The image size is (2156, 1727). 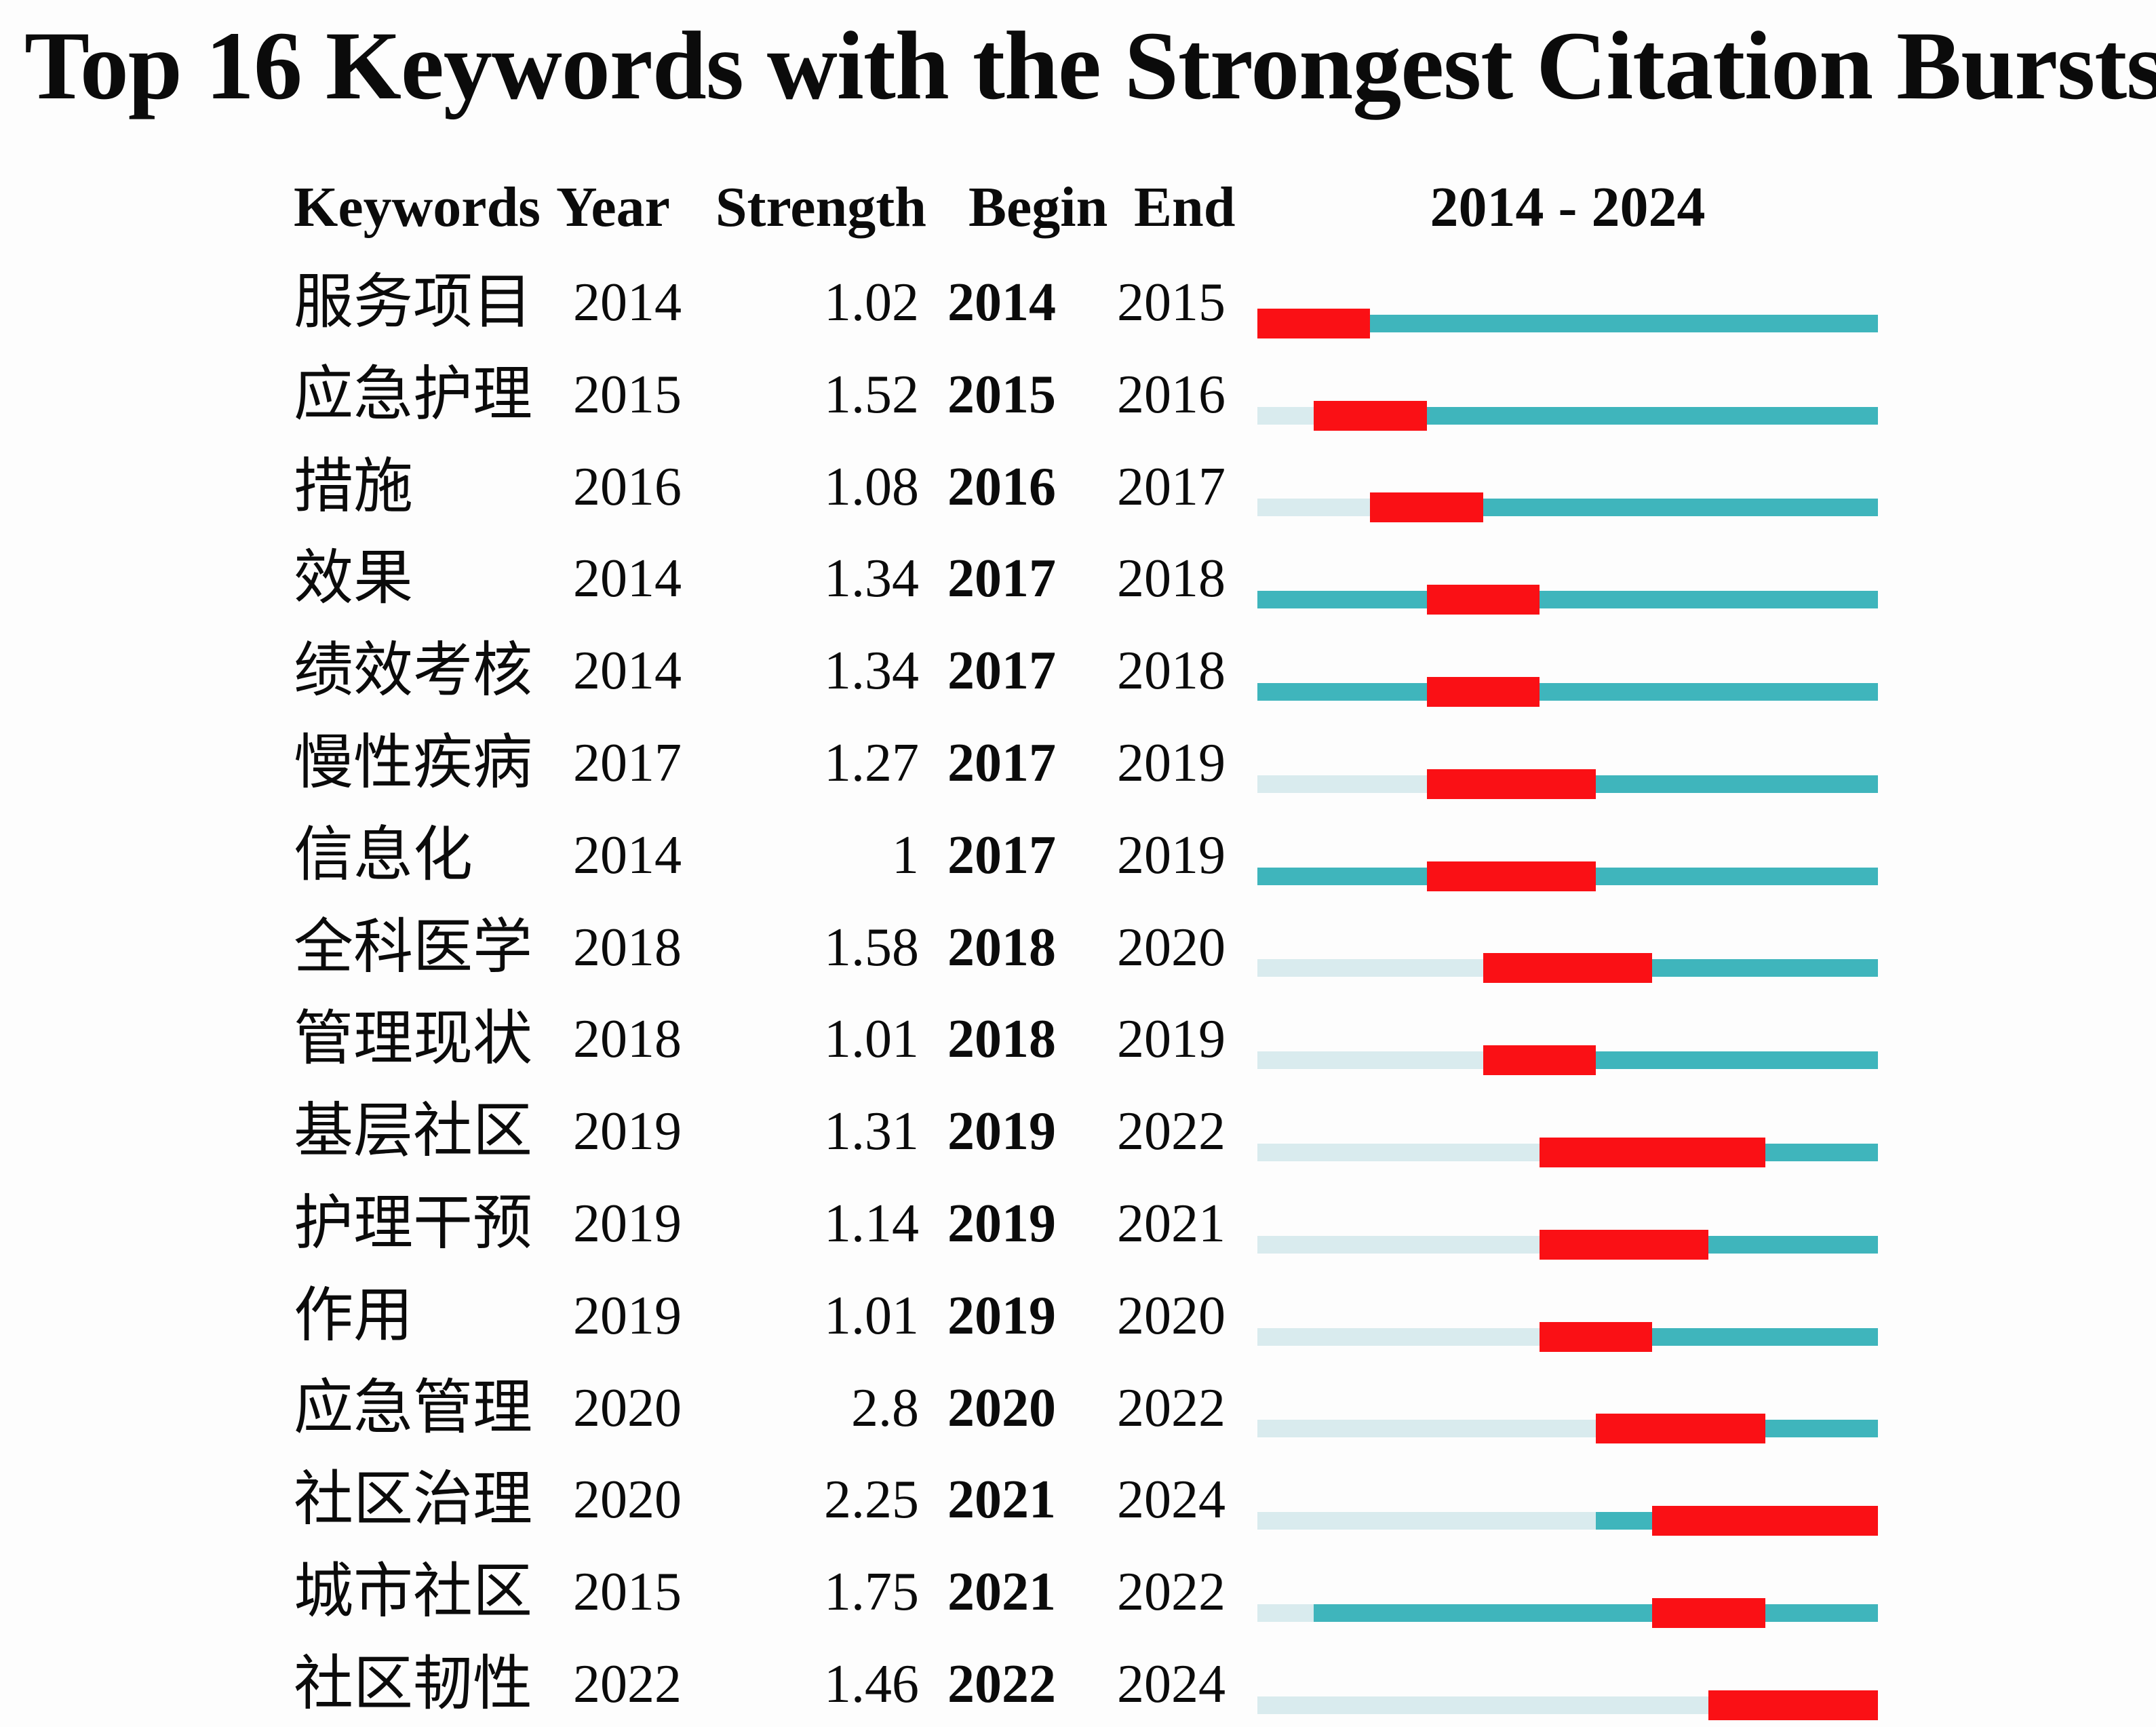 I want to click on strength-cell: 1.58, so click(x=871, y=947).